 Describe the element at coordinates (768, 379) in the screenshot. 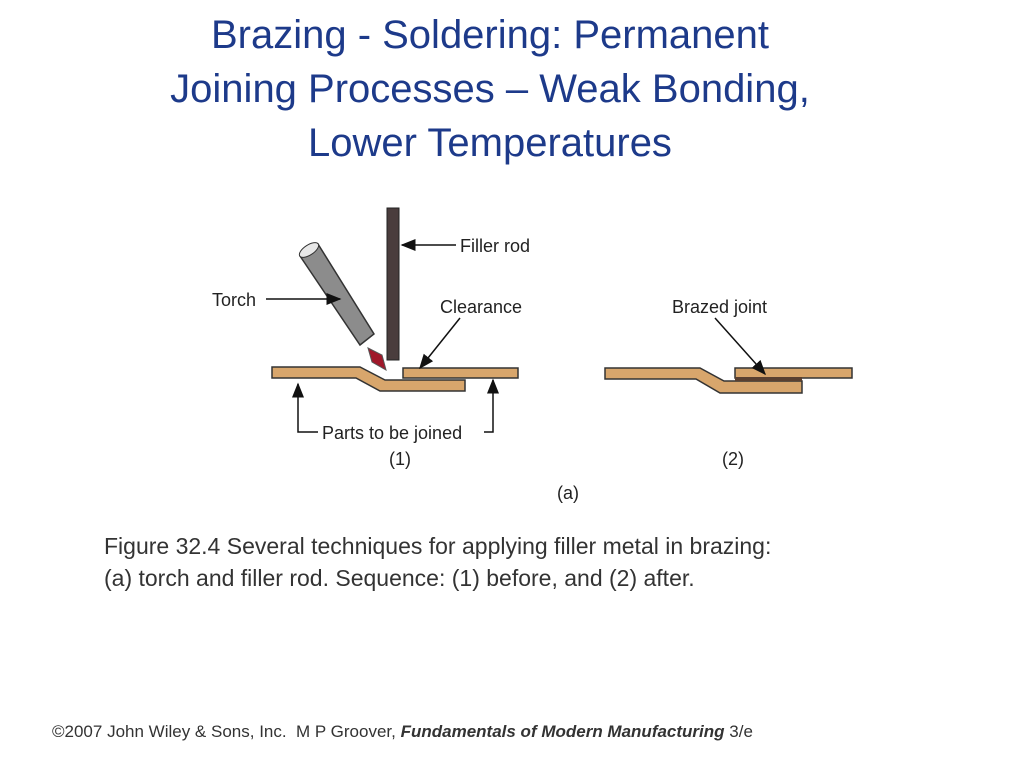

I see `brazed-joint` at that location.